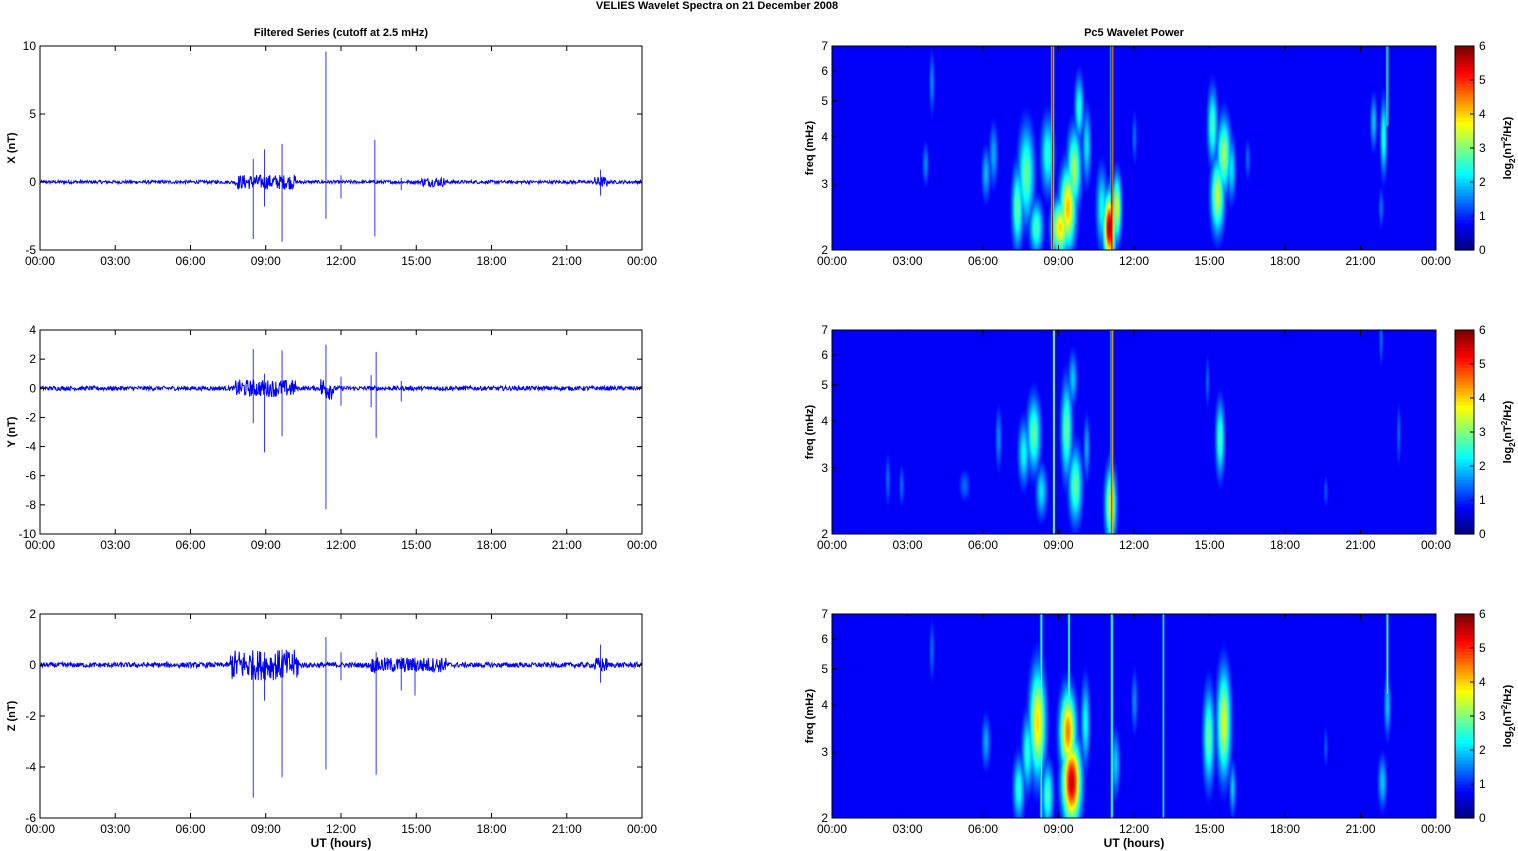  I want to click on x-tick-label: 18:00, so click(1285, 545).